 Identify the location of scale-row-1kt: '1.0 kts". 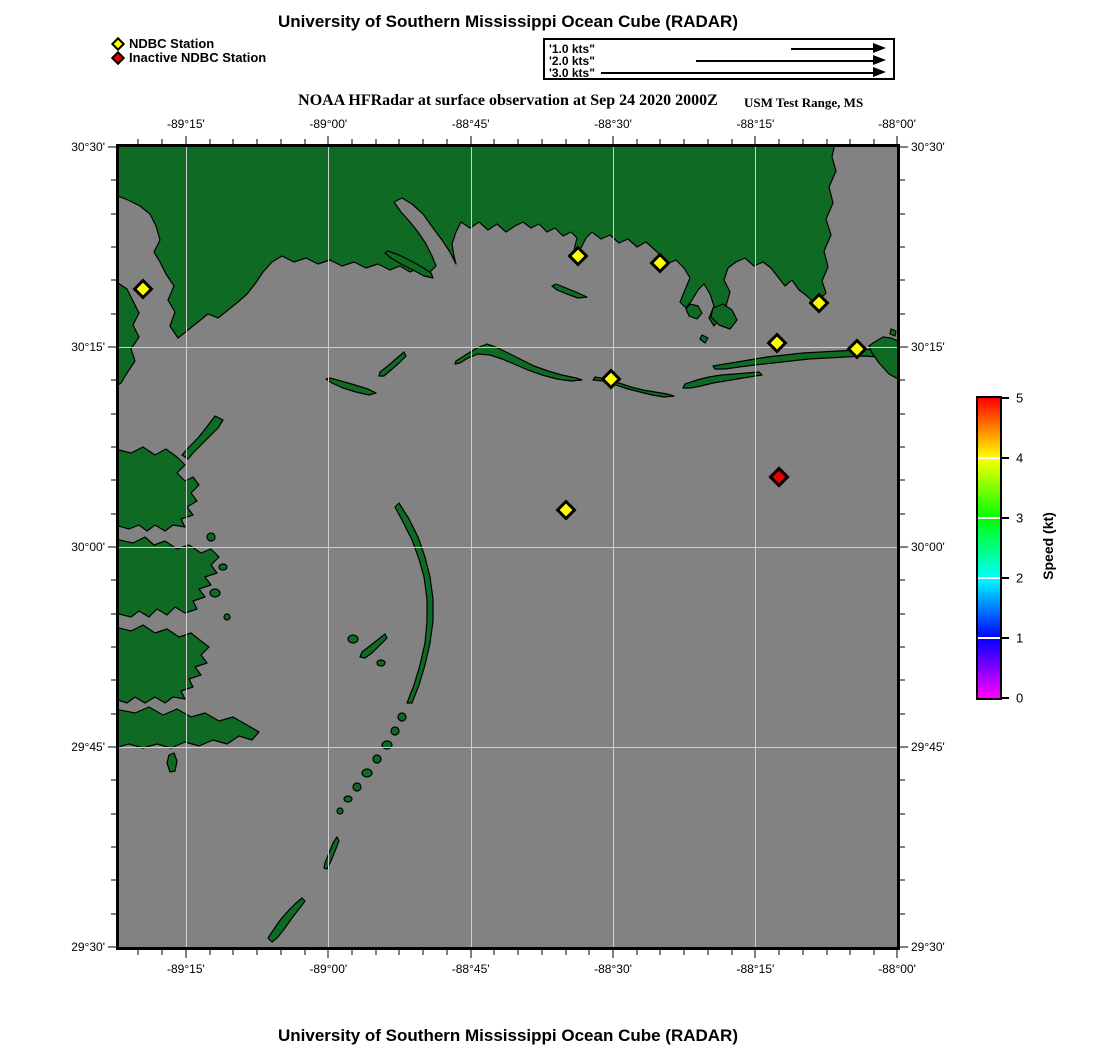
(719, 49).